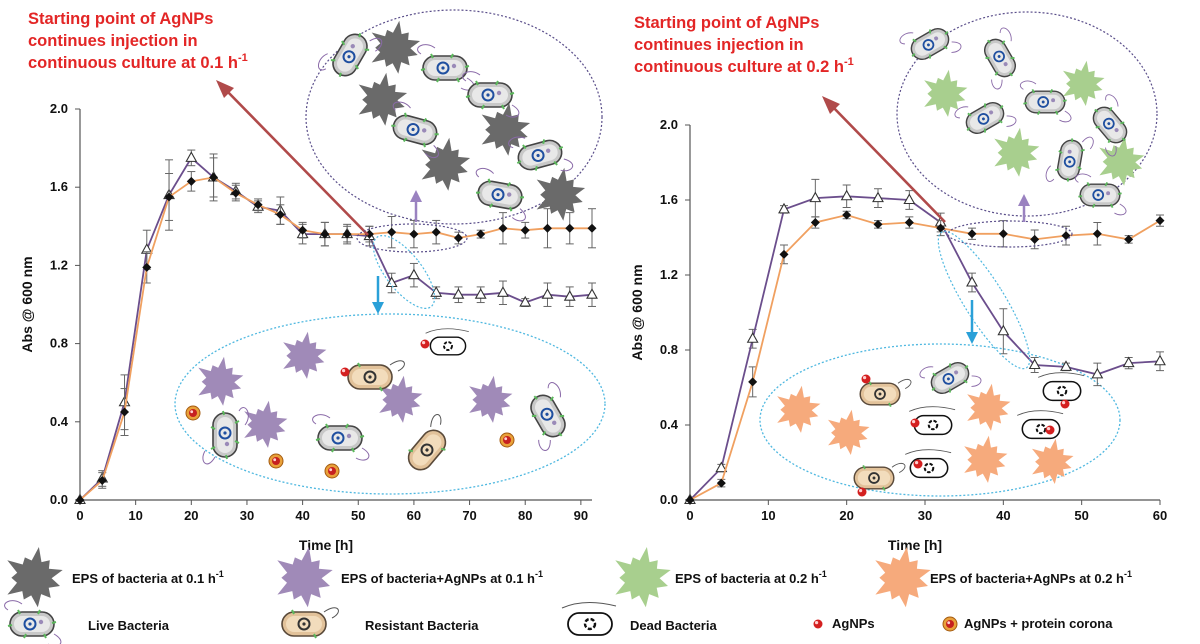 The image size is (1200, 644). What do you see at coordinates (831, 105) in the screenshot?
I see `right-red-arrowhead` at bounding box center [831, 105].